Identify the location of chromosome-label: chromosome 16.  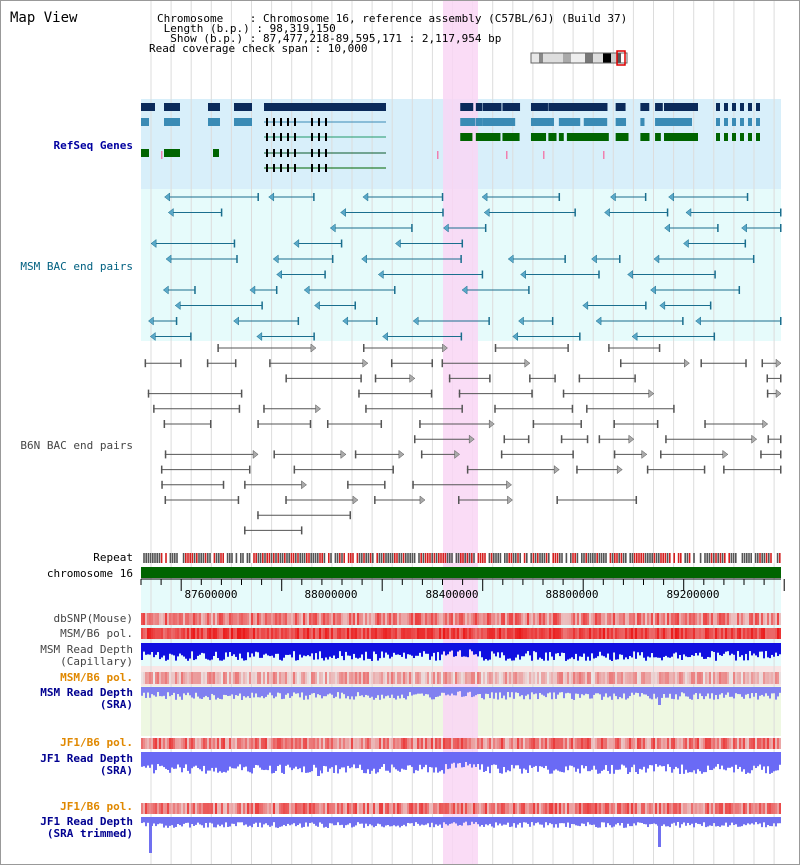
(89, 573).